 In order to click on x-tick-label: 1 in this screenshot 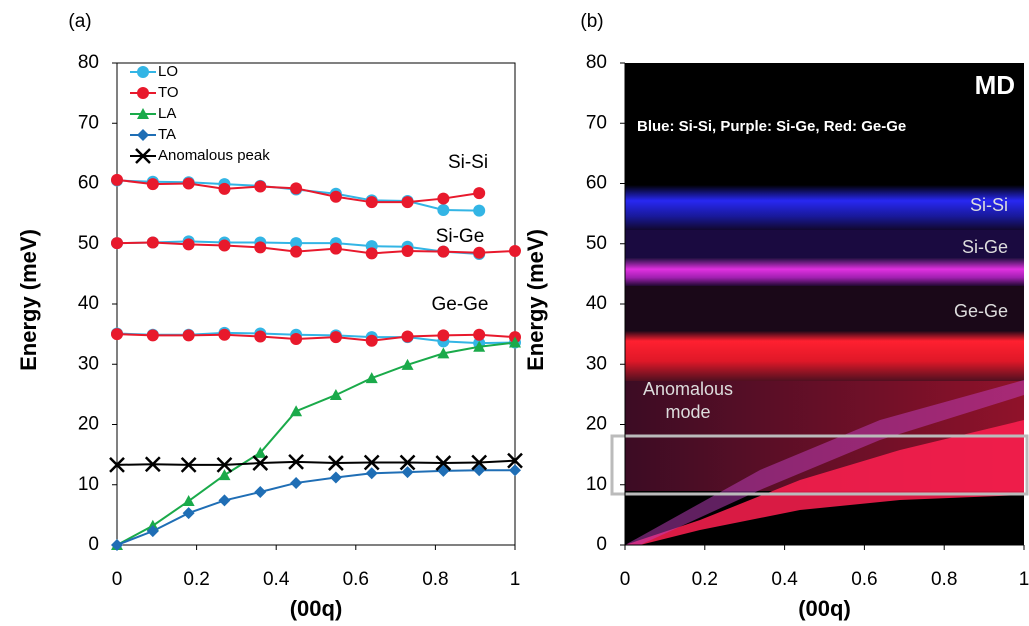, I will do `click(1024, 579)`.